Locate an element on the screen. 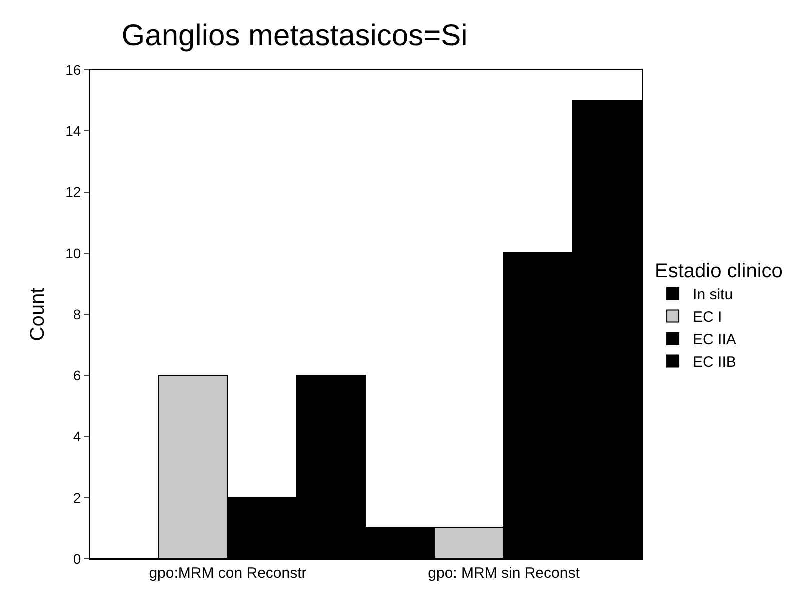  y-tick-label: 14 is located at coordinates (74, 131).